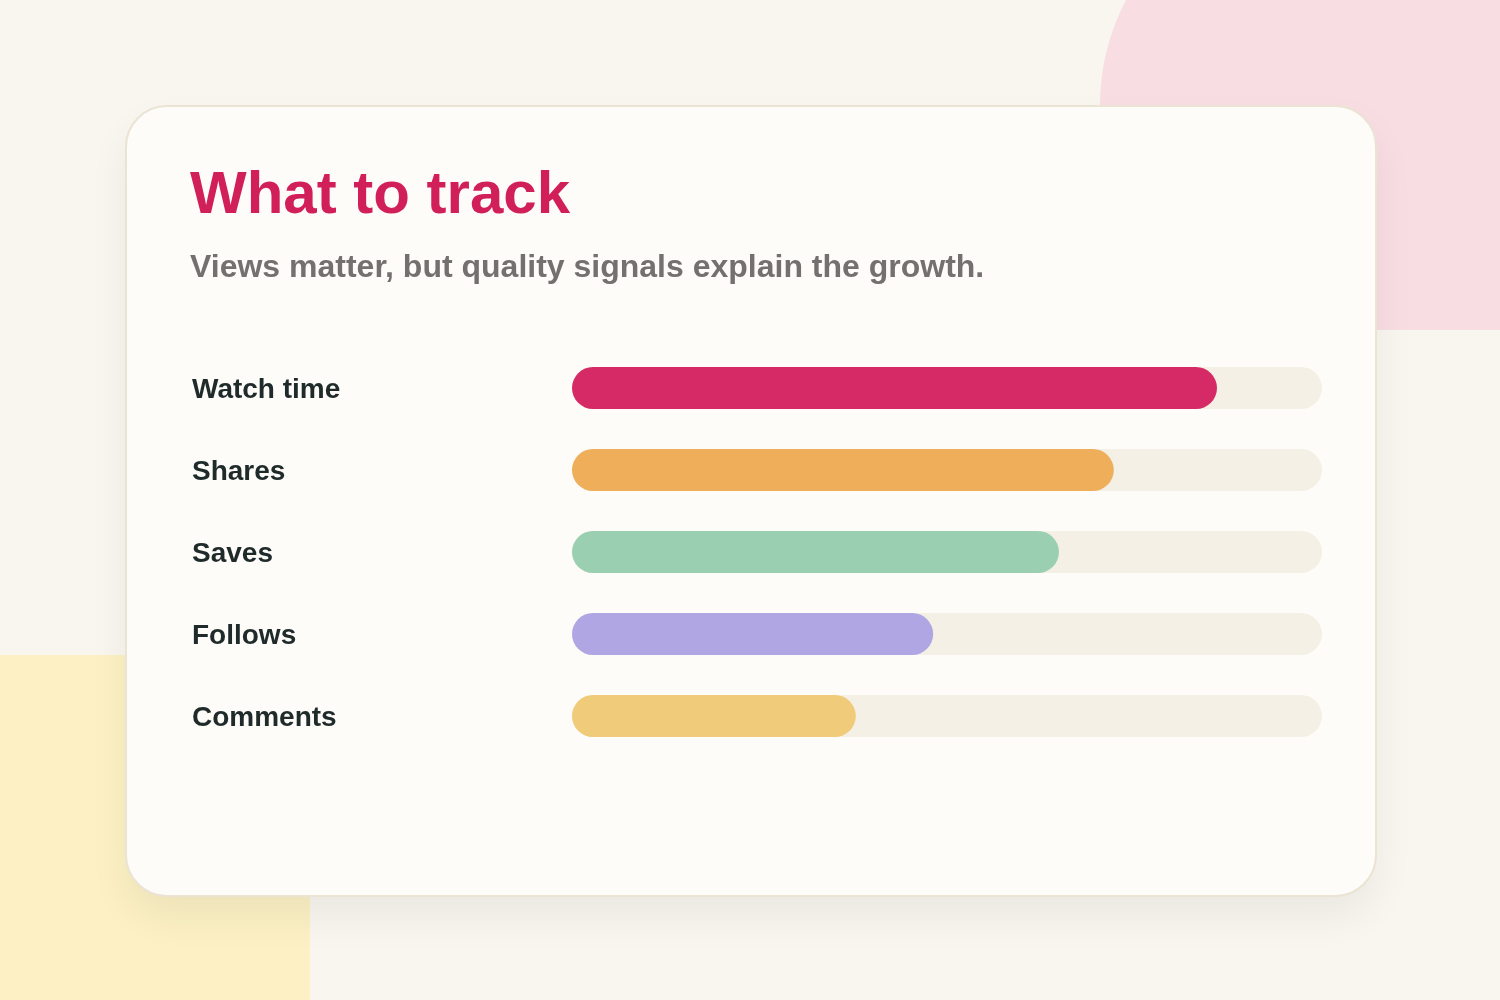 The image size is (1500, 1000). I want to click on y-tick-label: Comments, so click(264, 716).